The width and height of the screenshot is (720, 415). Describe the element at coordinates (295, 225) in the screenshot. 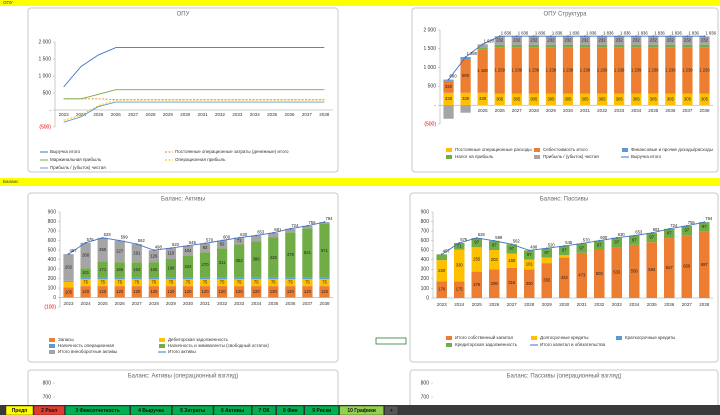

I see `data-label: 724` at that location.